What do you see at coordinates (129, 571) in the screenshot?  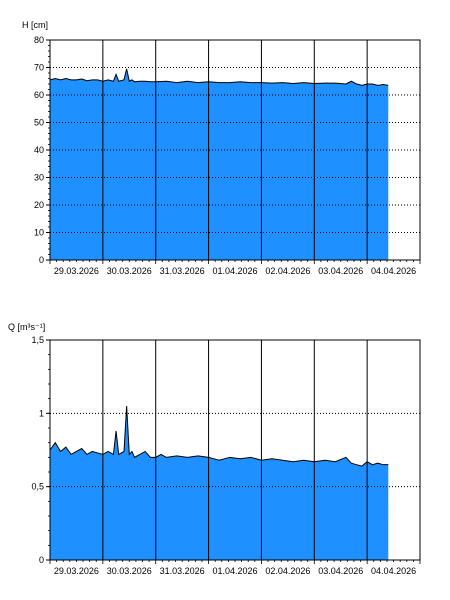 I see `q-xtick-label-1: 30.03.2026` at bounding box center [129, 571].